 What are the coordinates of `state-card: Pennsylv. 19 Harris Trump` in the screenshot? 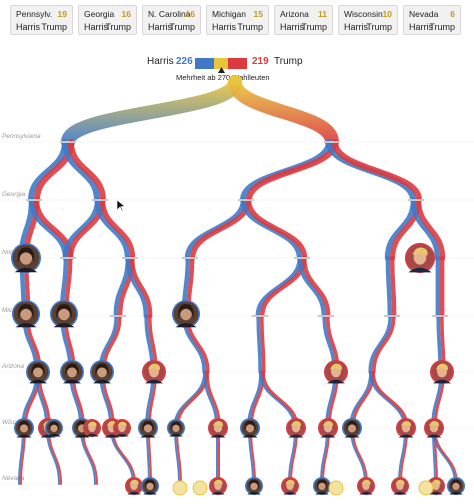 It's located at (41, 20).